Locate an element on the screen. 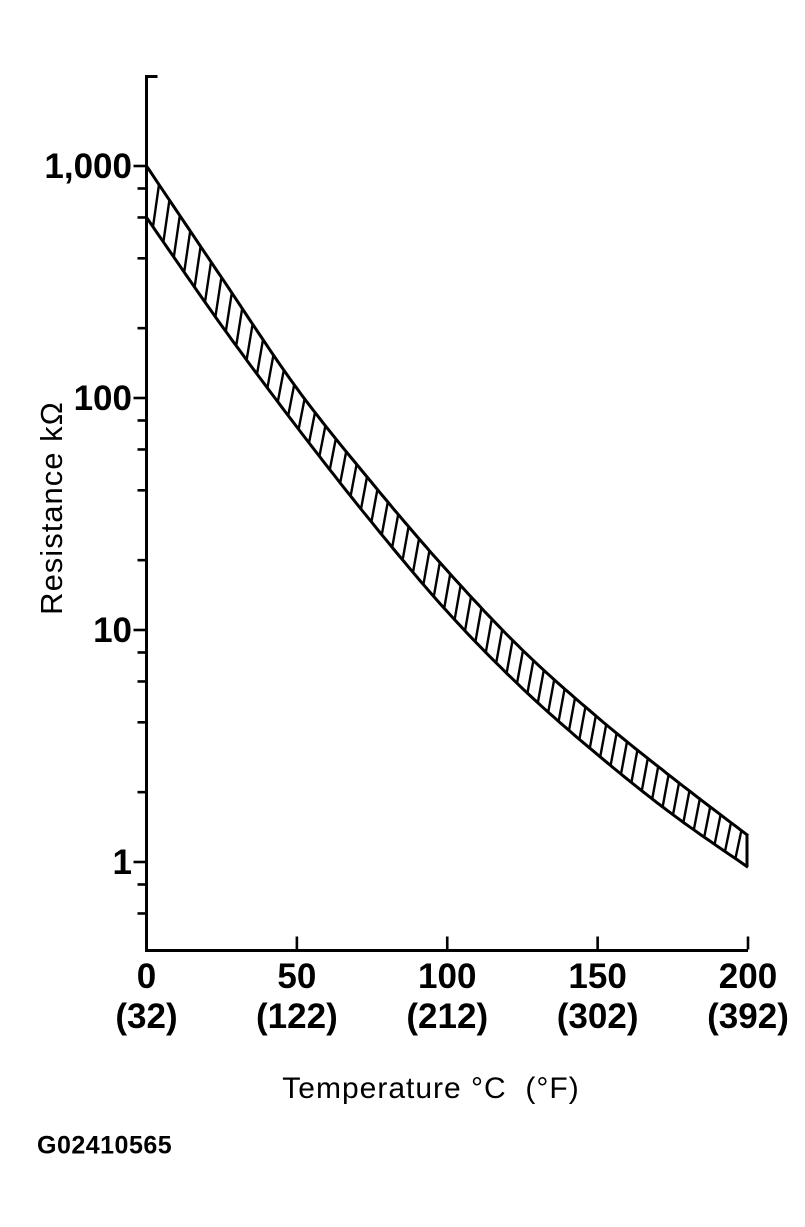 The image size is (805, 1227). x-tick-label-fahrenheit: (392) is located at coordinates (748, 1016).